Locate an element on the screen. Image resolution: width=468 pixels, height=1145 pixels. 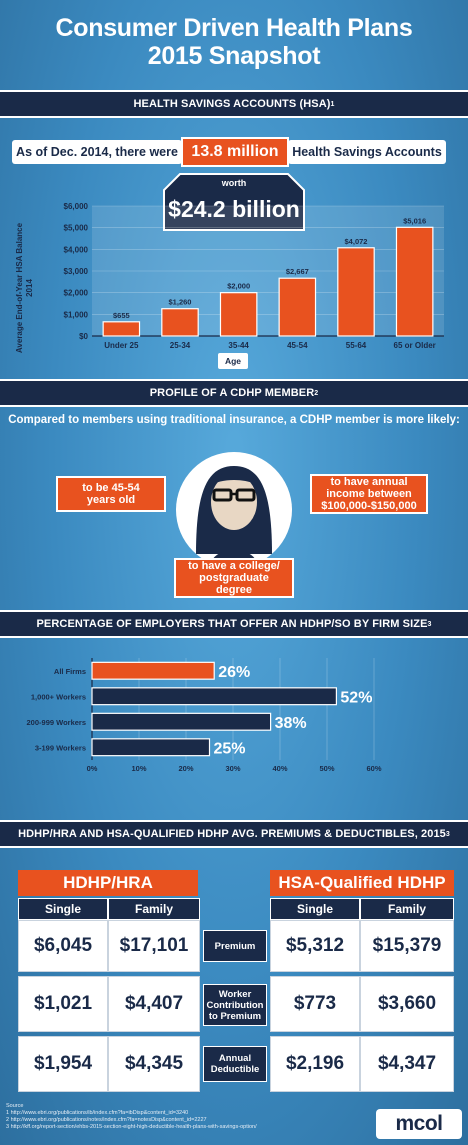
page-title-line1: Consumer Driven Health Plans is located at coordinates (234, 28).